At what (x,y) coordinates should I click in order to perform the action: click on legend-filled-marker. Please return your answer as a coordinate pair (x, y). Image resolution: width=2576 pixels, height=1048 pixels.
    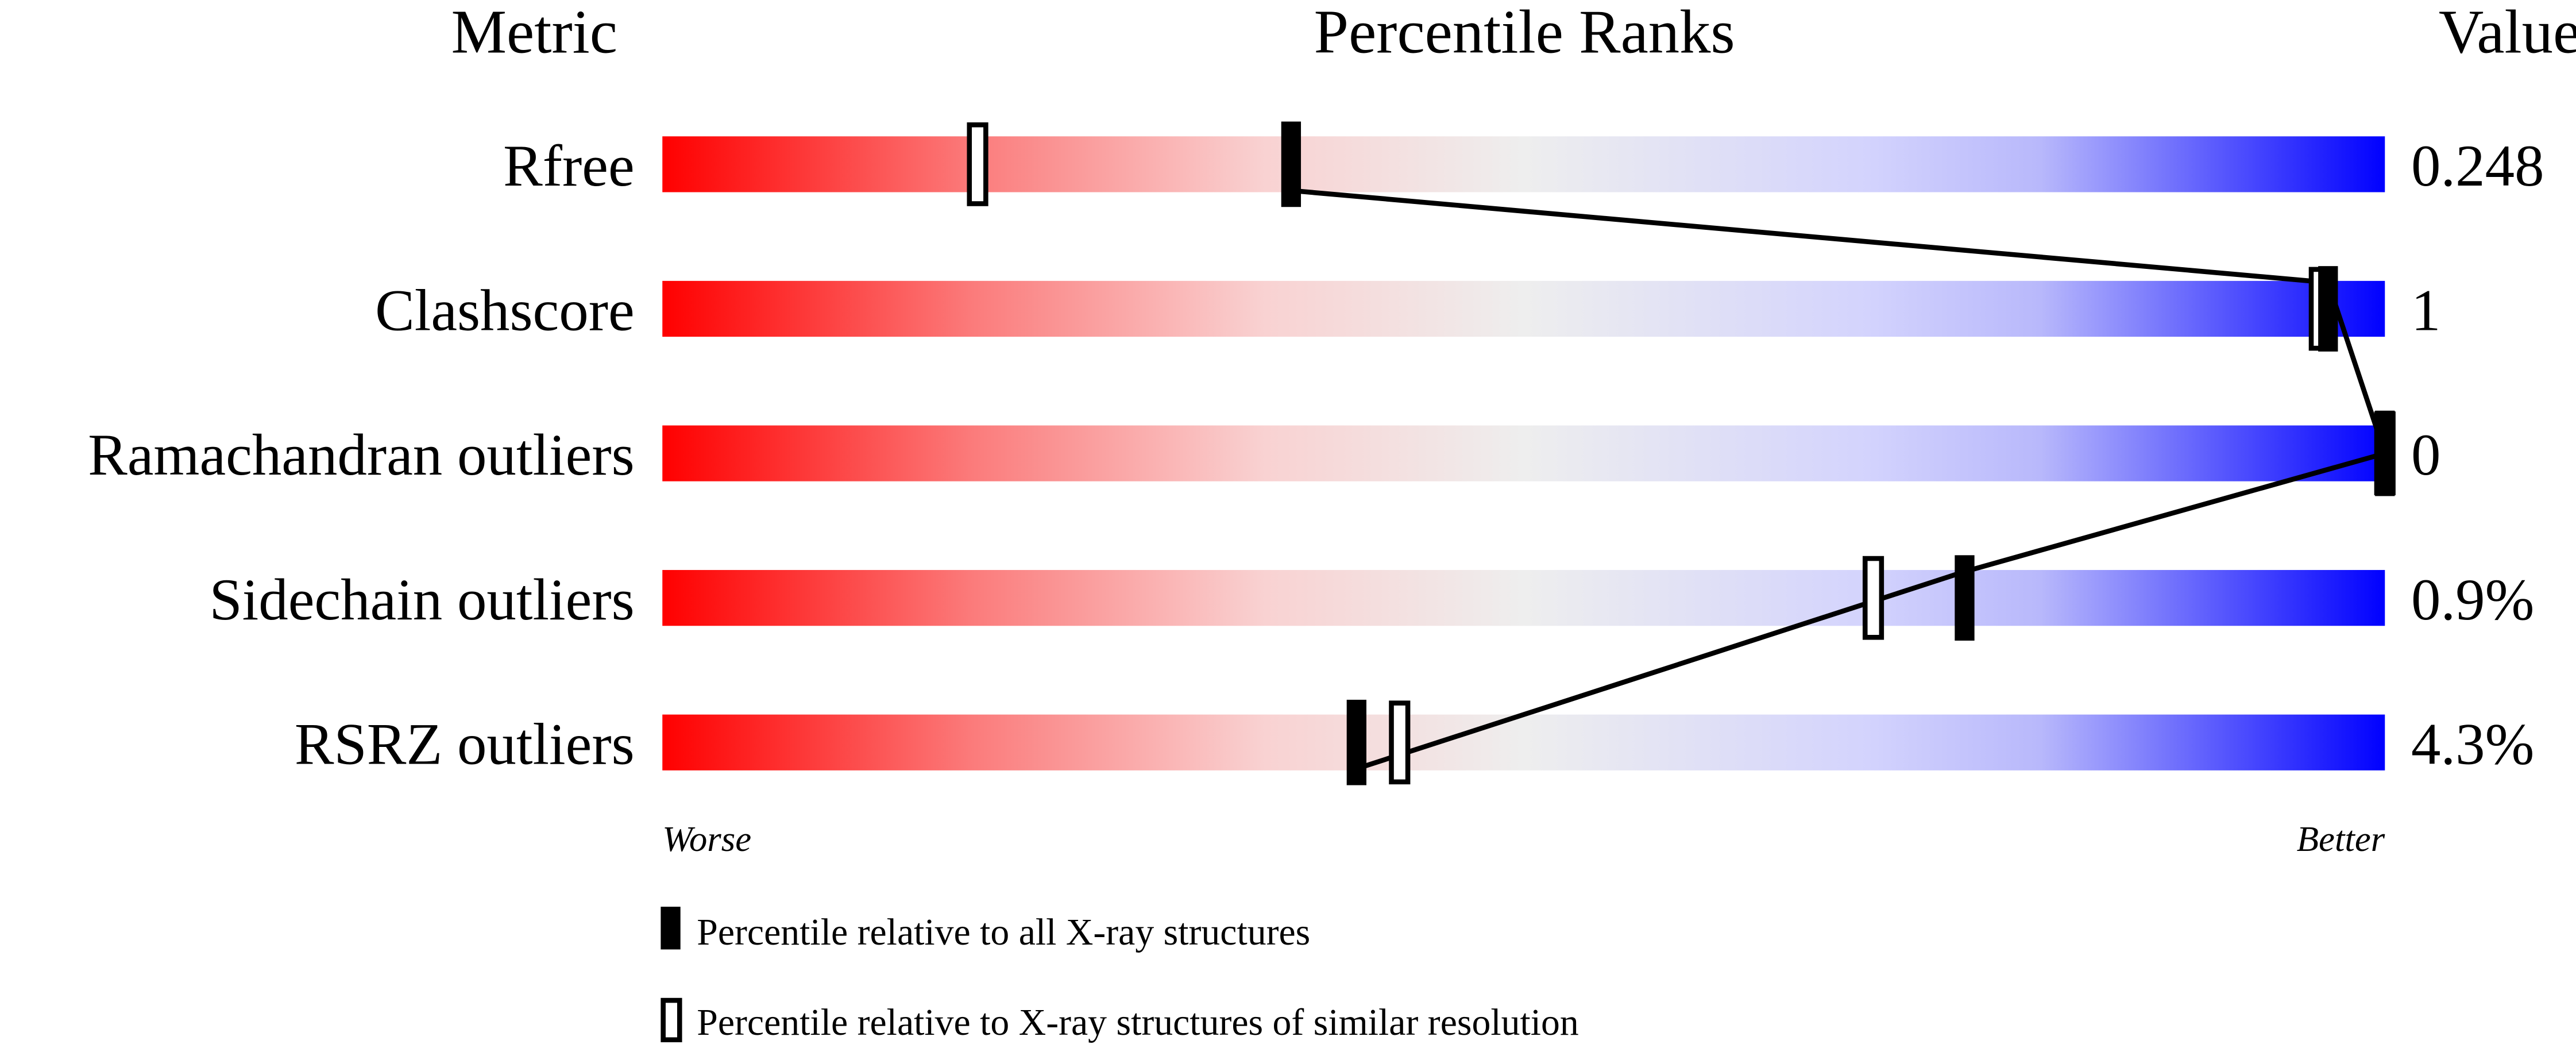
    Looking at the image, I should click on (671, 928).